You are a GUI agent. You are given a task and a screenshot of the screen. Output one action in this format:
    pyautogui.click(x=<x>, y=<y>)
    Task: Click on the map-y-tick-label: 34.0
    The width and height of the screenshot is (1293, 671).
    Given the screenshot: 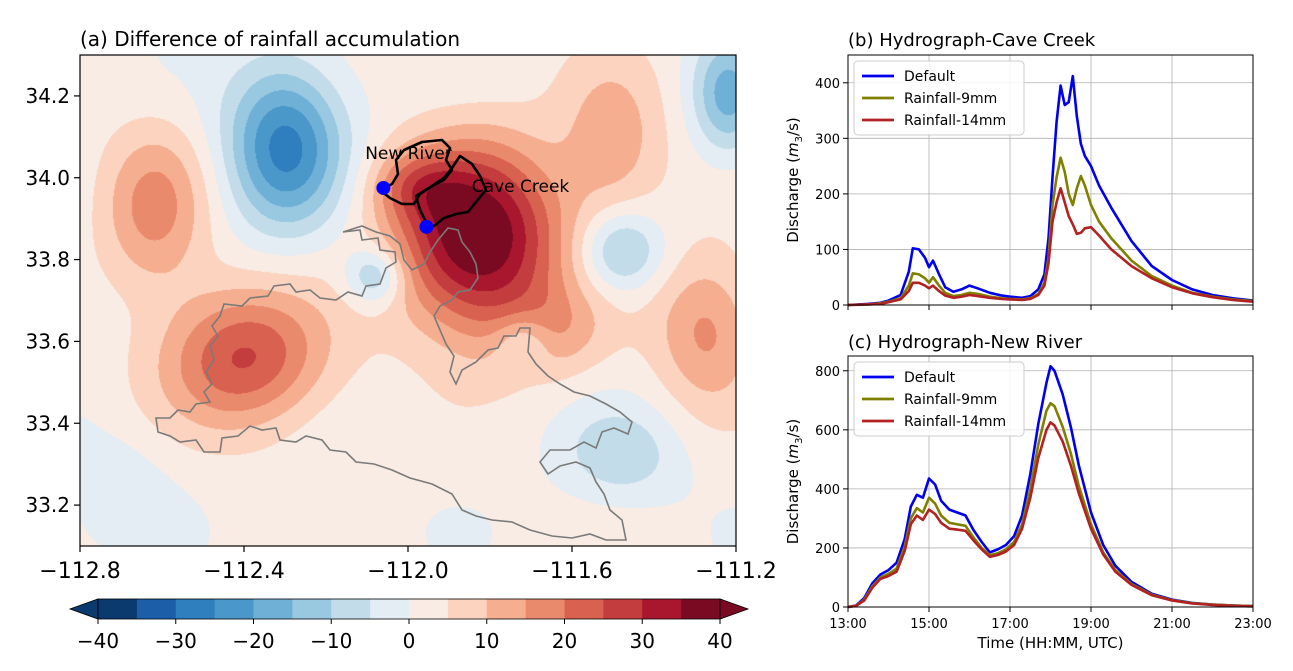 What is the action you would take?
    pyautogui.click(x=47, y=178)
    